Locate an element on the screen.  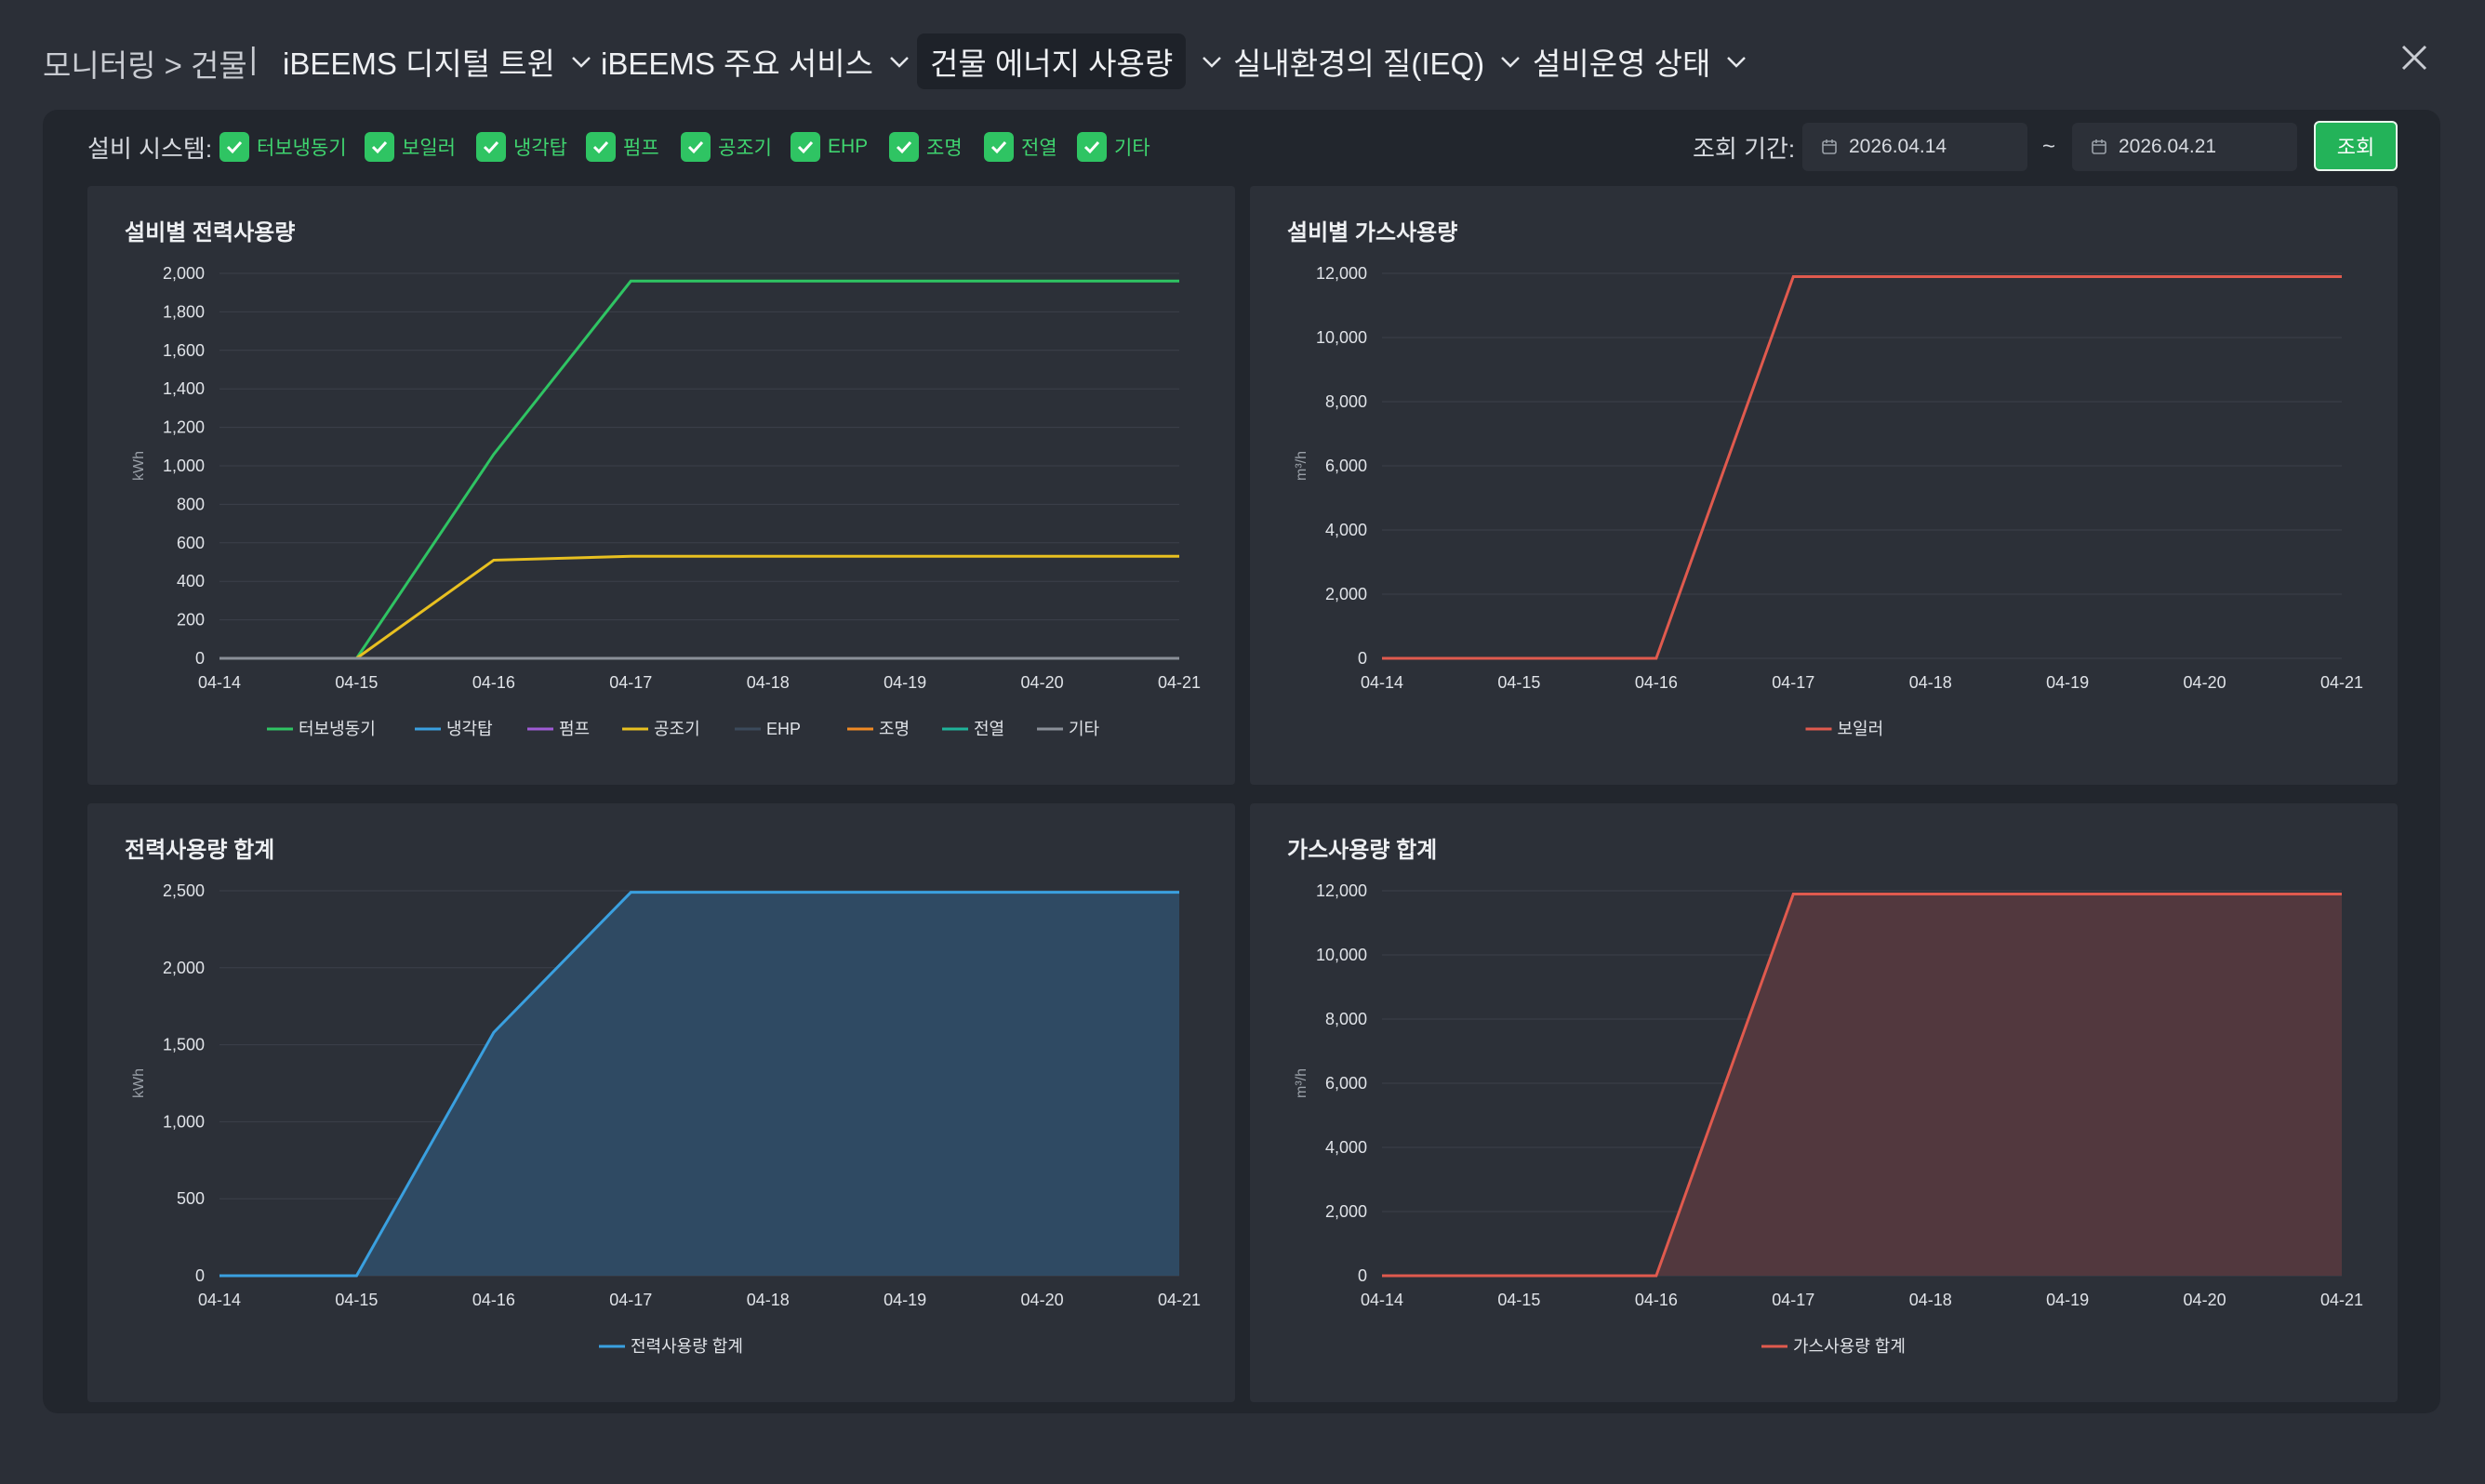
close-button is located at coordinates (2414, 57).